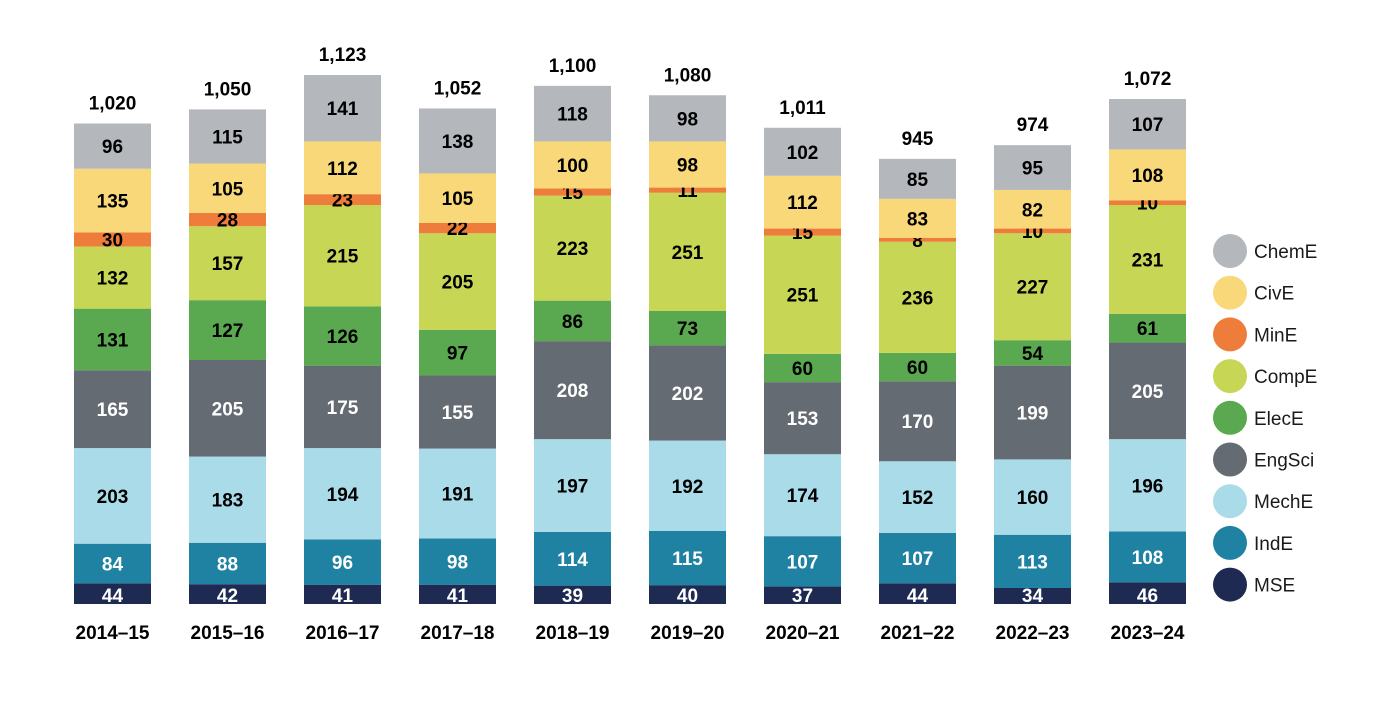 The image size is (1400, 705). Describe the element at coordinates (572, 560) in the screenshot. I see `segment-label-inde-4: 114` at that location.